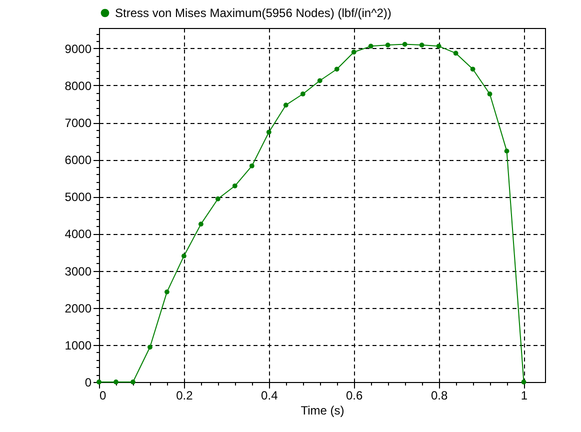 The height and width of the screenshot is (432, 581). I want to click on x-axis-title: Time (s), so click(322, 411).